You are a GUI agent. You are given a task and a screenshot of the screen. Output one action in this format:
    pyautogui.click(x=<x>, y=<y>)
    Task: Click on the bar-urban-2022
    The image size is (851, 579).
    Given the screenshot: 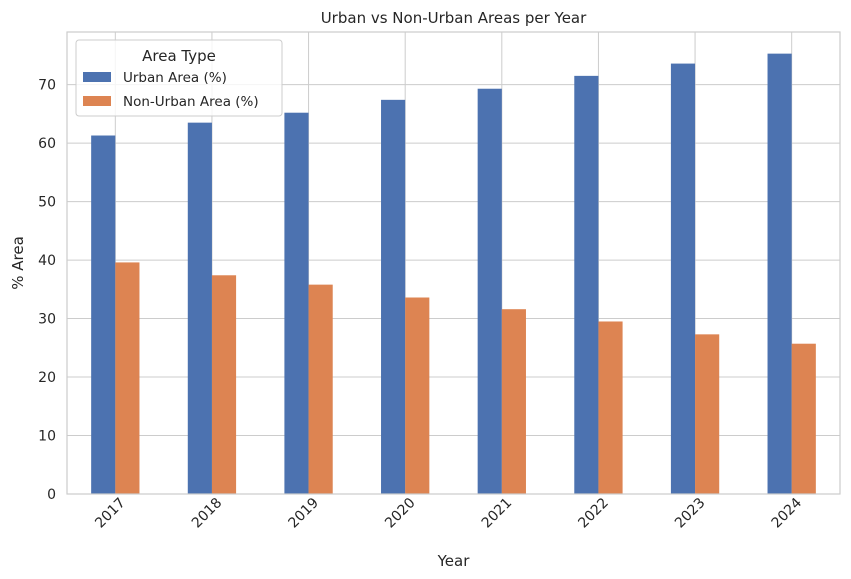 What is the action you would take?
    pyautogui.click(x=586, y=285)
    